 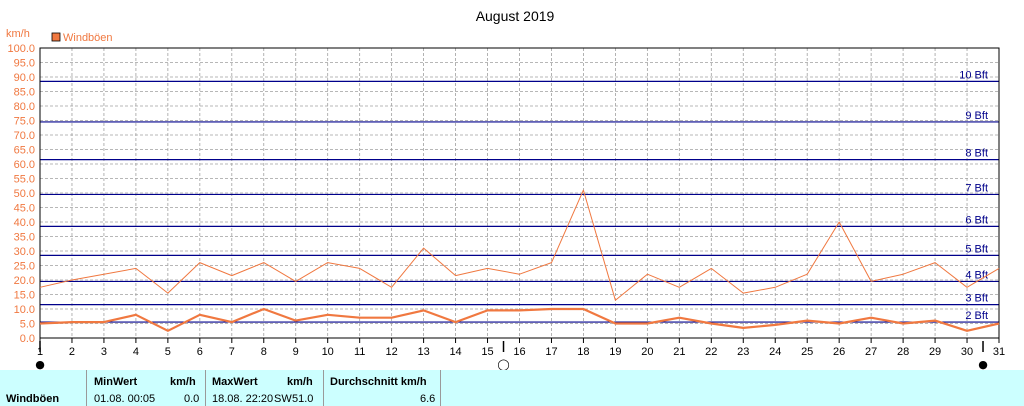 What do you see at coordinates (183, 382) in the screenshot?
I see `min-unit: km/h` at bounding box center [183, 382].